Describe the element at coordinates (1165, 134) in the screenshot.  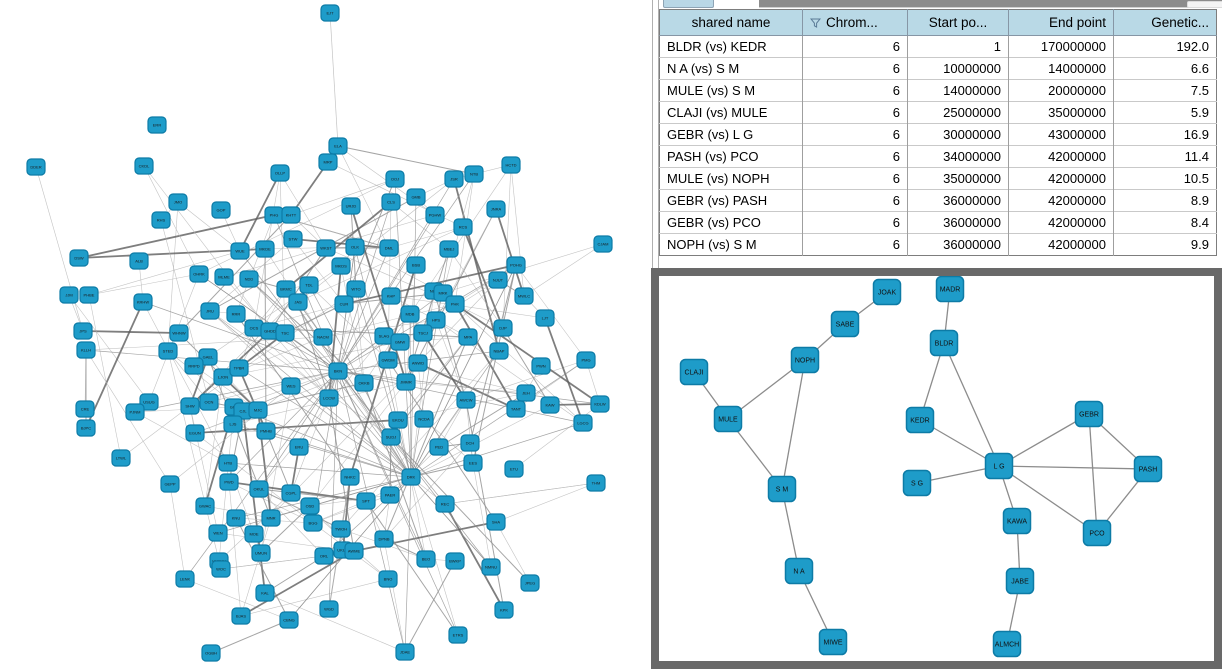
I see `cell-r4-c4: 16.9` at that location.